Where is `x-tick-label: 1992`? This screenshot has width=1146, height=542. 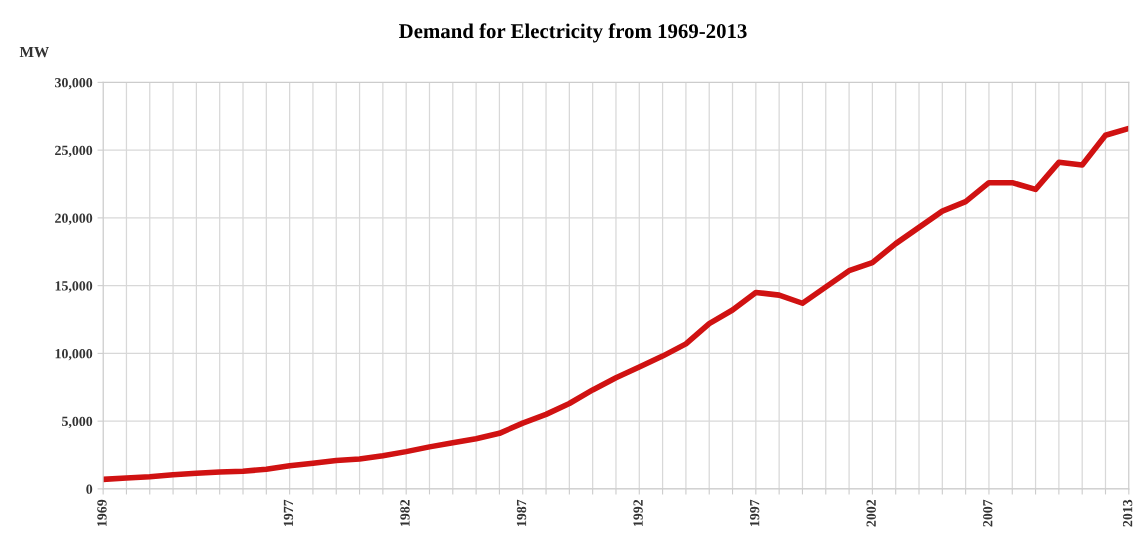
x-tick-label: 1992 is located at coordinates (638, 512).